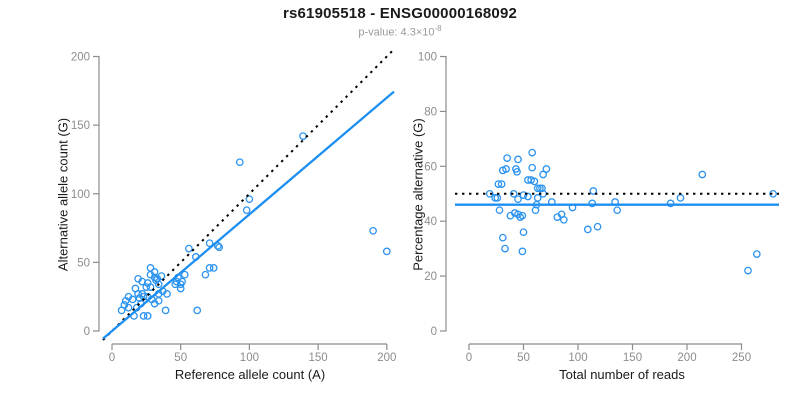  Describe the element at coordinates (469, 358) in the screenshot. I see `x-tick-label: 0` at that location.